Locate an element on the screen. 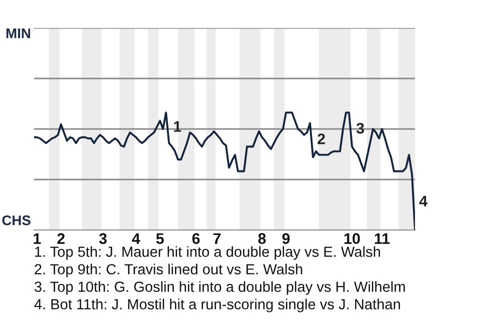  text: CHS is located at coordinates (16, 220).